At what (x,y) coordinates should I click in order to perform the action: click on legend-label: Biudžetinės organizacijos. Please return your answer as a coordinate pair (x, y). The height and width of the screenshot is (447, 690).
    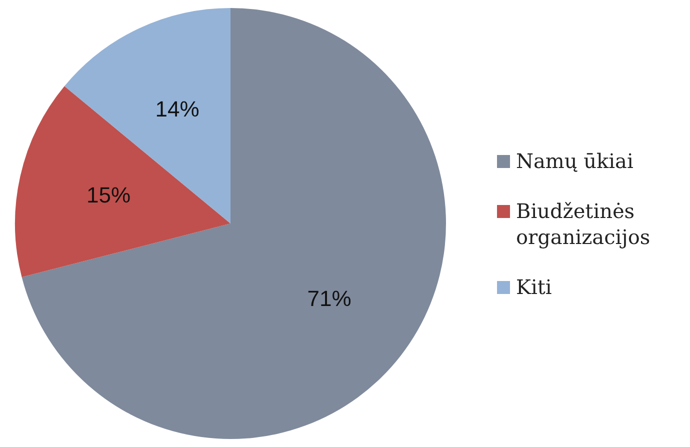
    Looking at the image, I should click on (584, 224).